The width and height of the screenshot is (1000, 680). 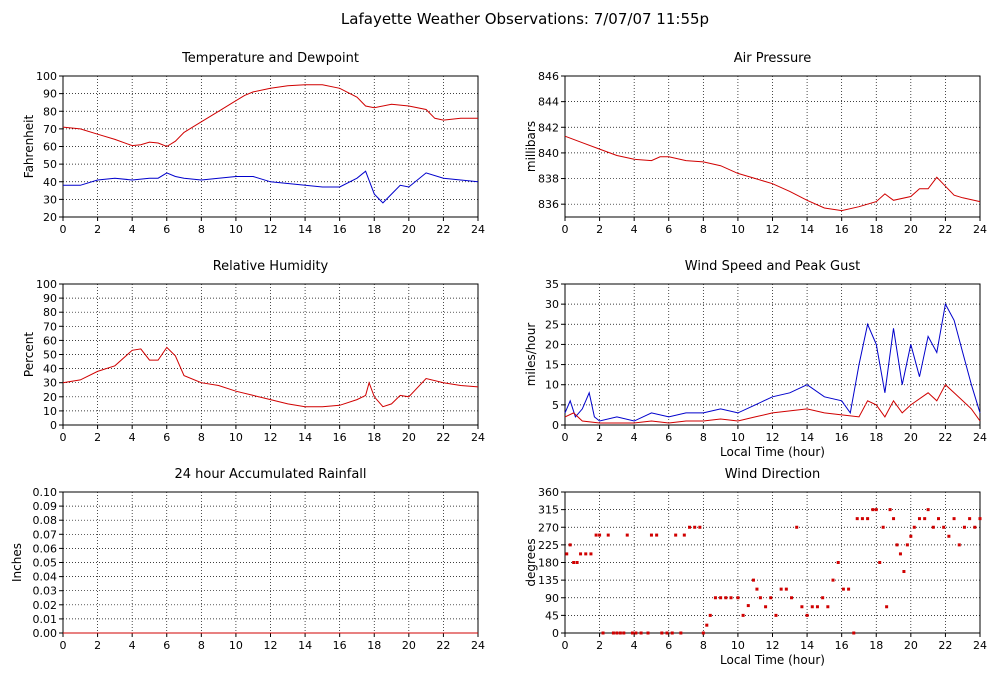 I want to click on y-tick-label: 70, so click(x=50, y=129).